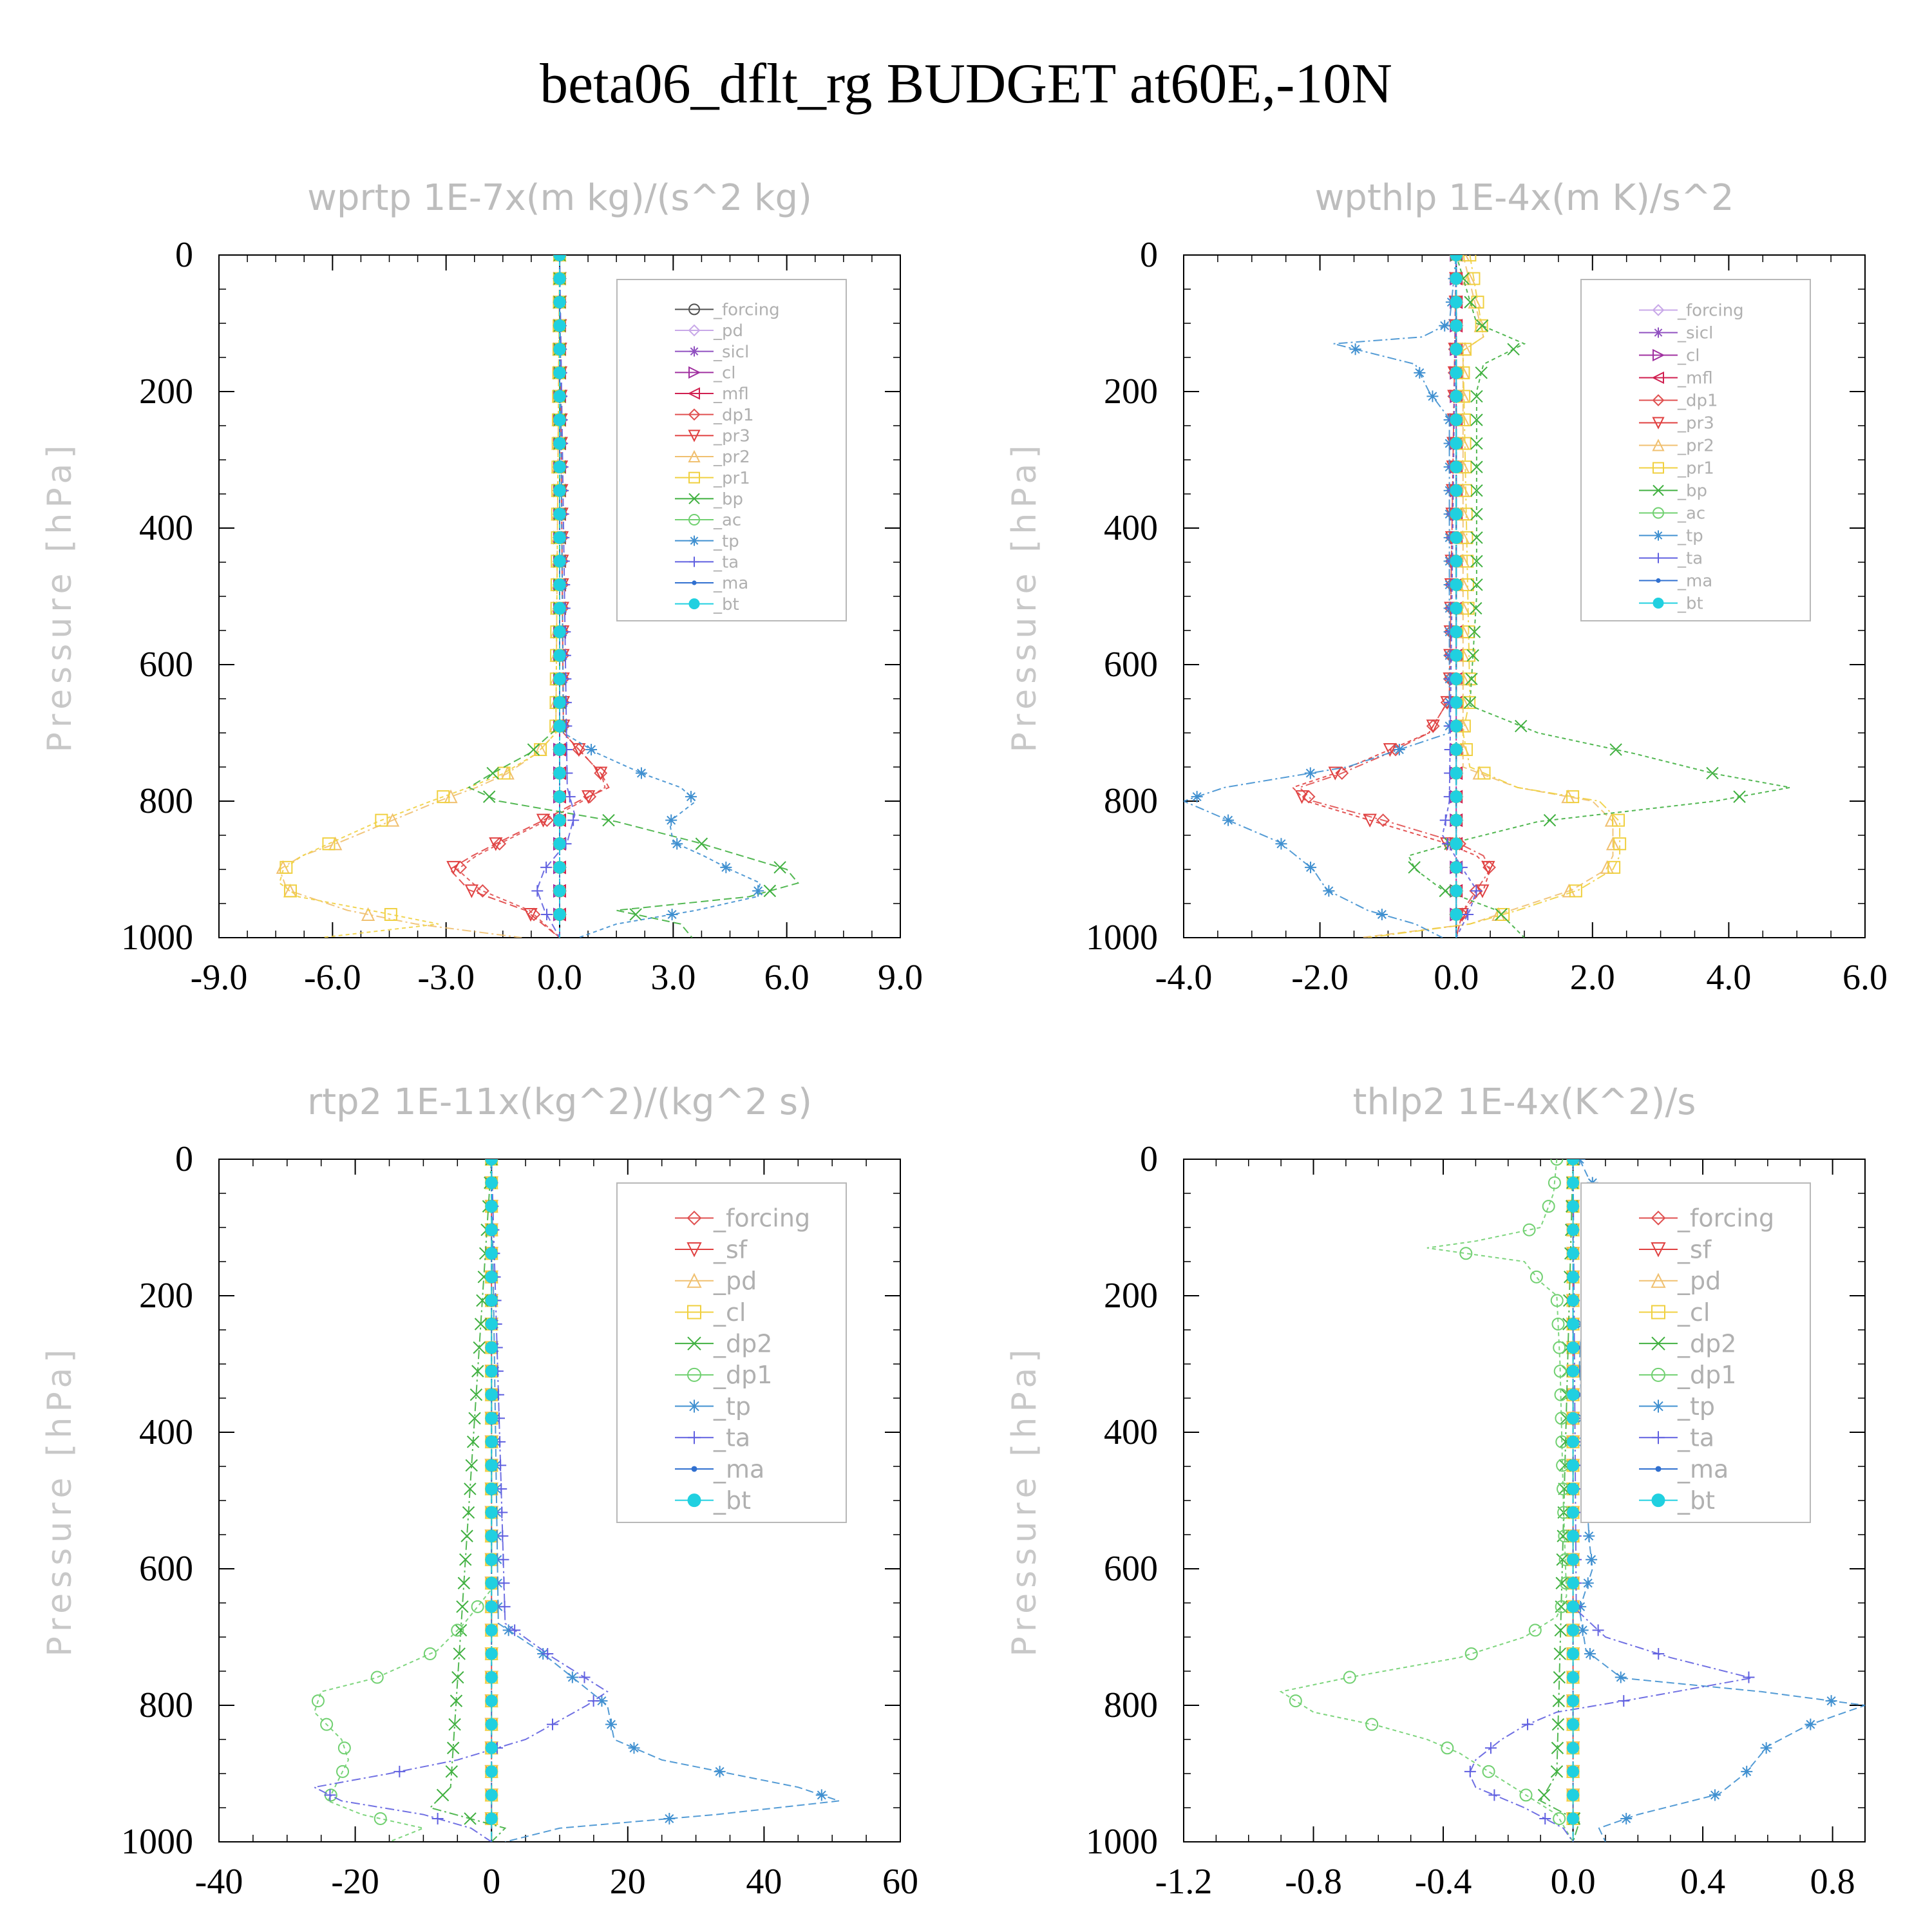  I want to click on series-line-tp, so click(1721, 1500).